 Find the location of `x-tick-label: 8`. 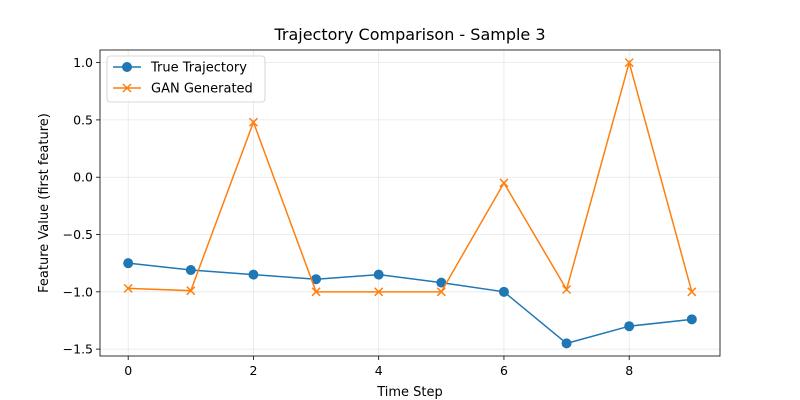

x-tick-label: 8 is located at coordinates (629, 370).